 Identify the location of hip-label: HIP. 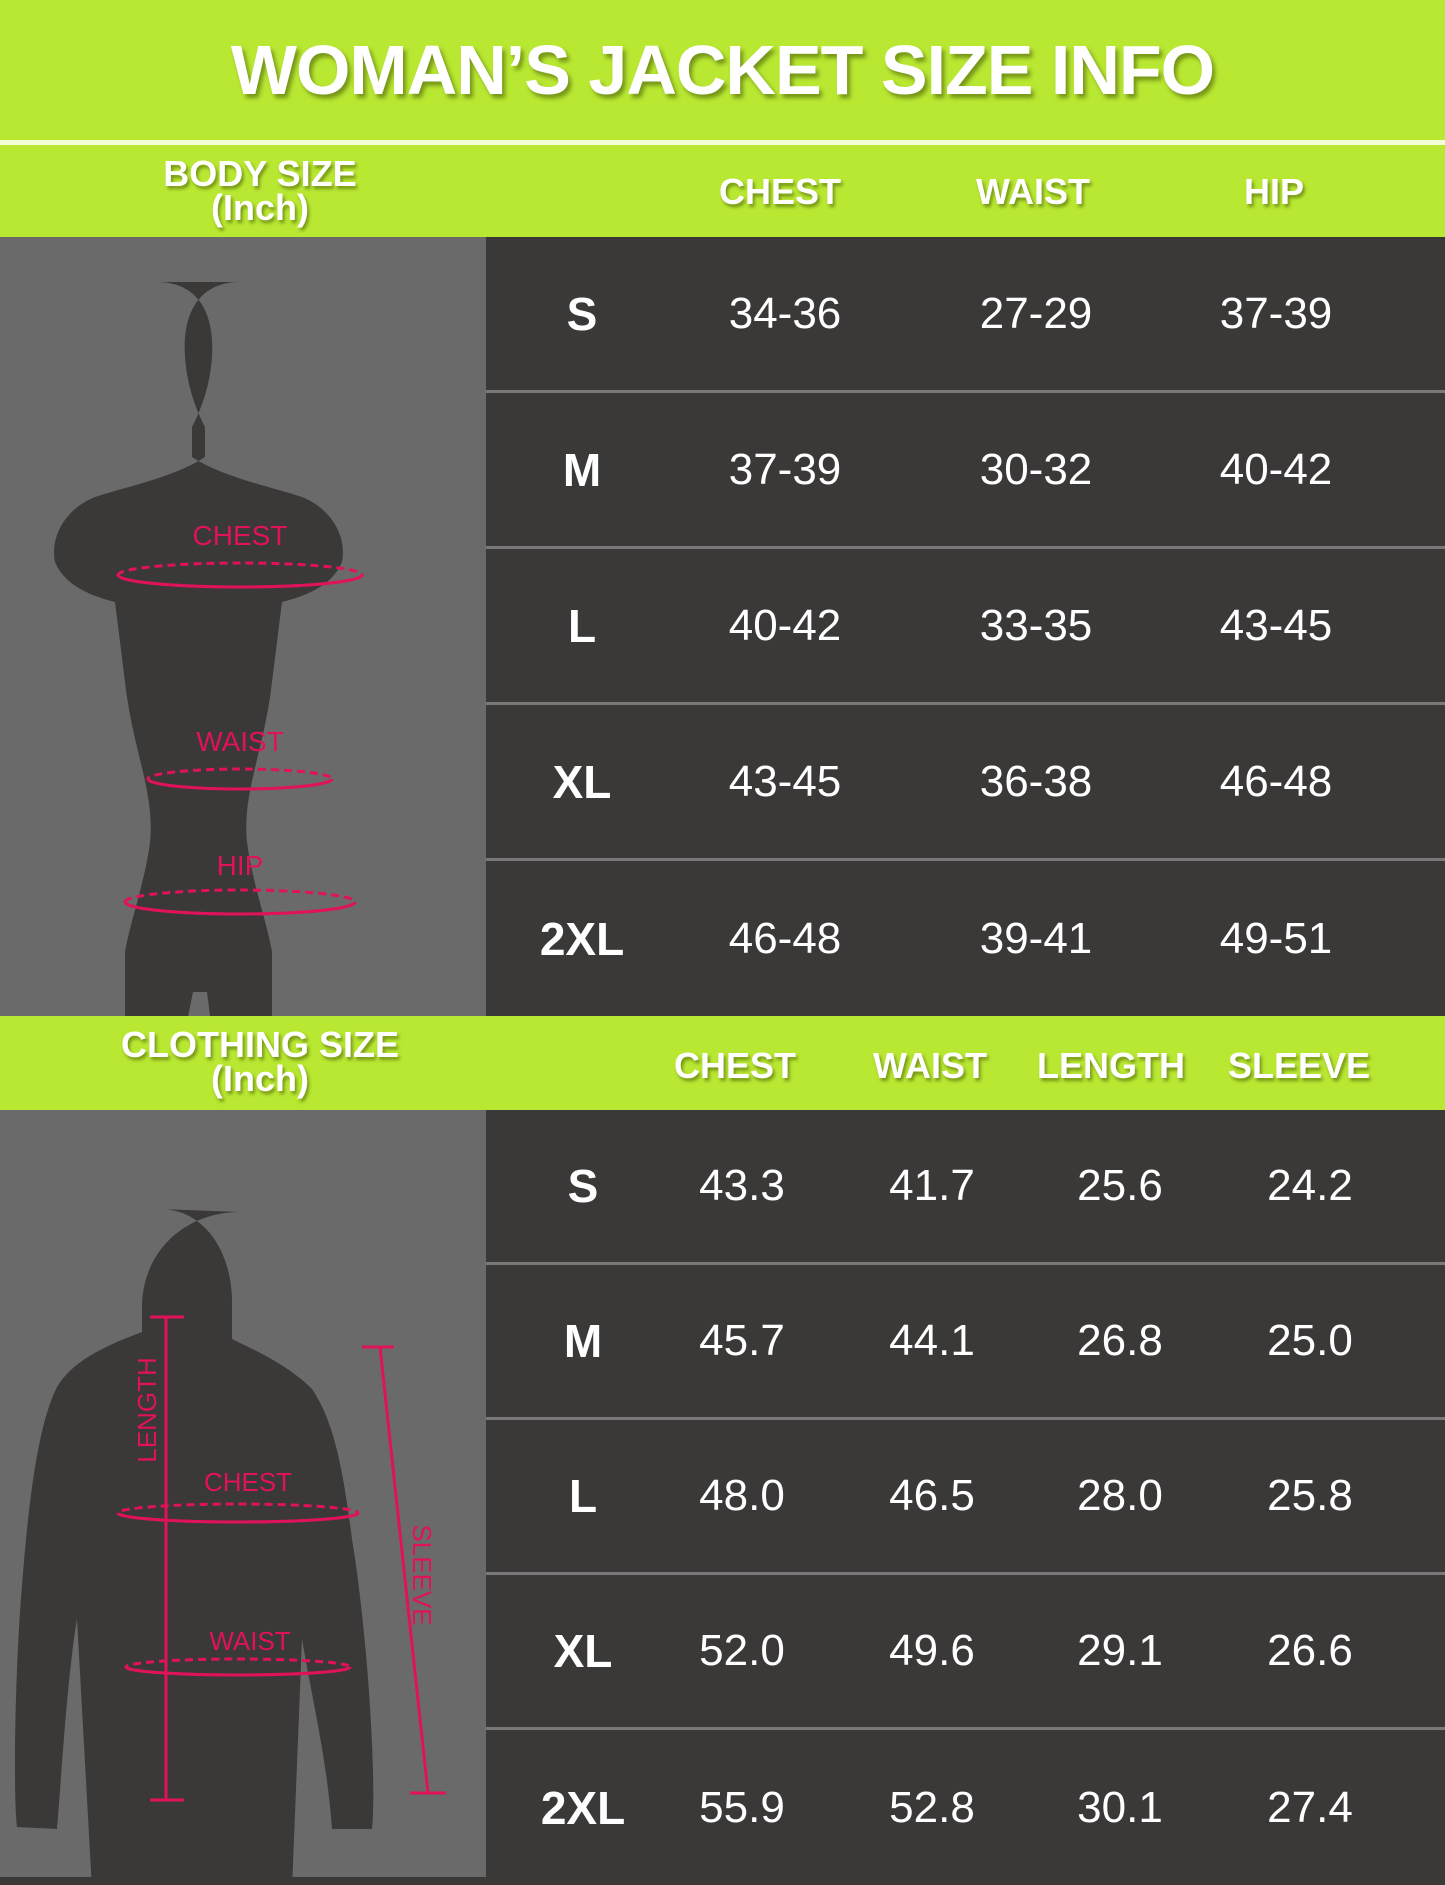
(240, 865).